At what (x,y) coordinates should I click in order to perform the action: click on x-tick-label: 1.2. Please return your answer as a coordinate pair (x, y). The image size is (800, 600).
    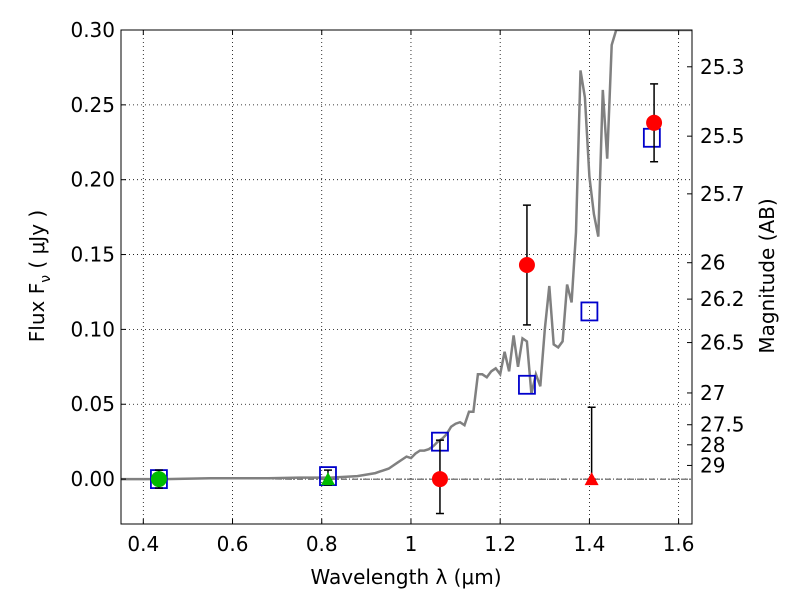
    Looking at the image, I should click on (500, 544).